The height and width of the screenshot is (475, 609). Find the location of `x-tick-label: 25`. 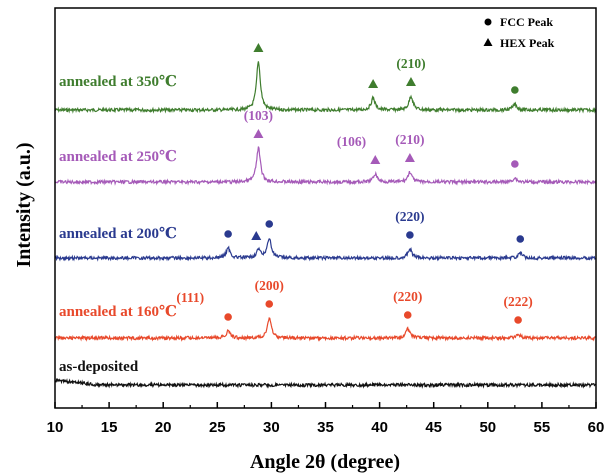

x-tick-label: 25 is located at coordinates (217, 427).